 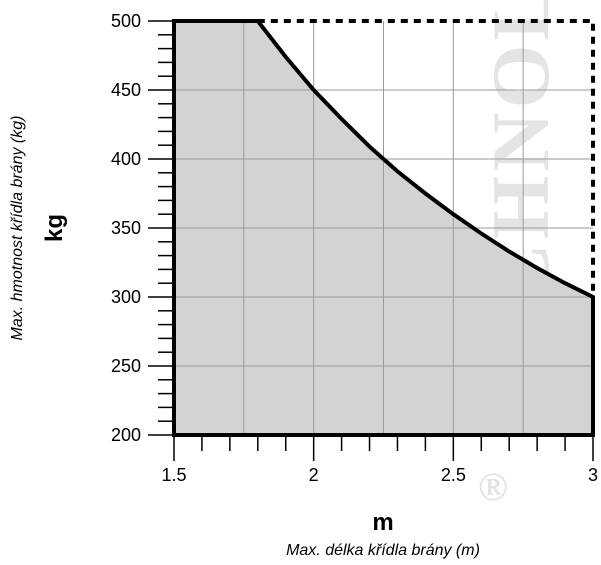 What do you see at coordinates (54, 228) in the screenshot?
I see `y-unit-label: kg` at bounding box center [54, 228].